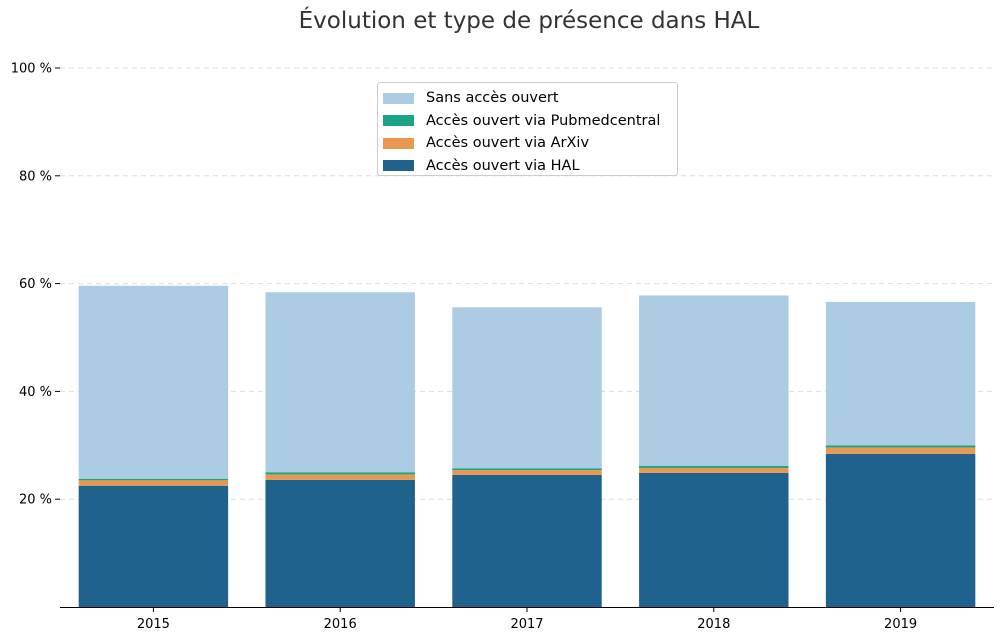  What do you see at coordinates (153, 624) in the screenshot?
I see `x-tick-label: 2015` at bounding box center [153, 624].